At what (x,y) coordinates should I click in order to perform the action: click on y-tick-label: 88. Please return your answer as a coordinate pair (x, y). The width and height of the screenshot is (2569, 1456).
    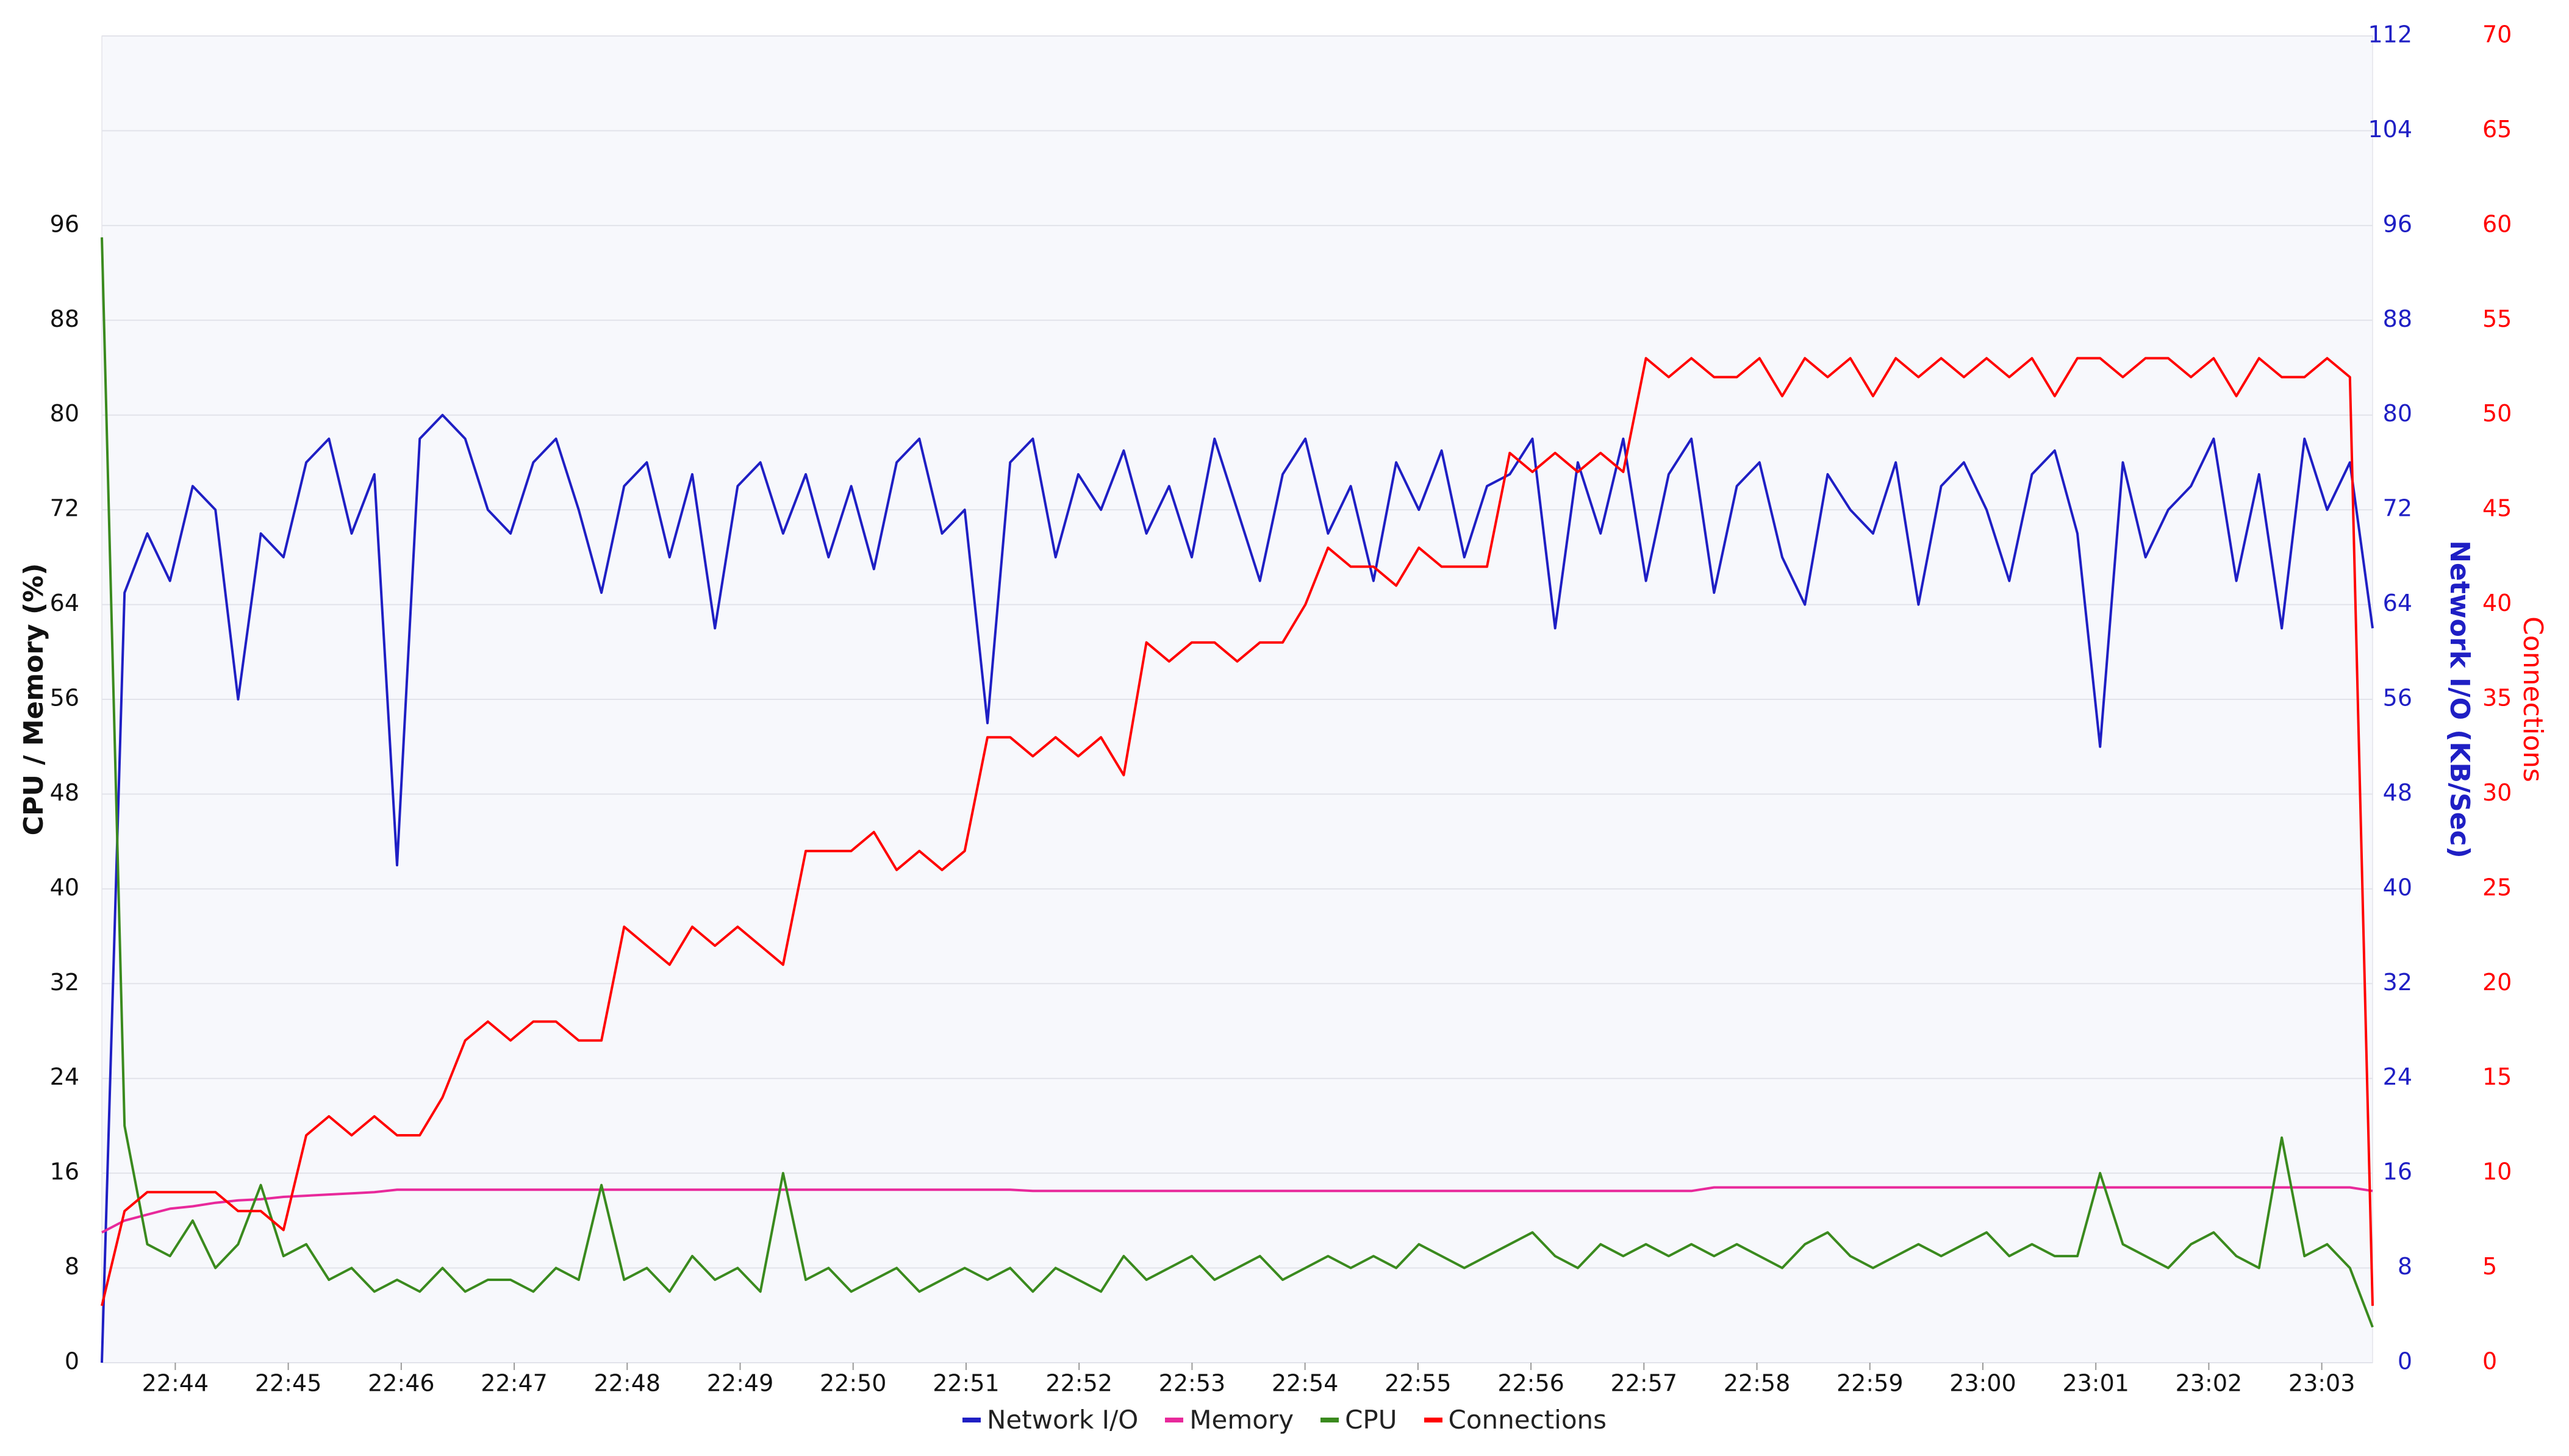
    Looking at the image, I should click on (64, 318).